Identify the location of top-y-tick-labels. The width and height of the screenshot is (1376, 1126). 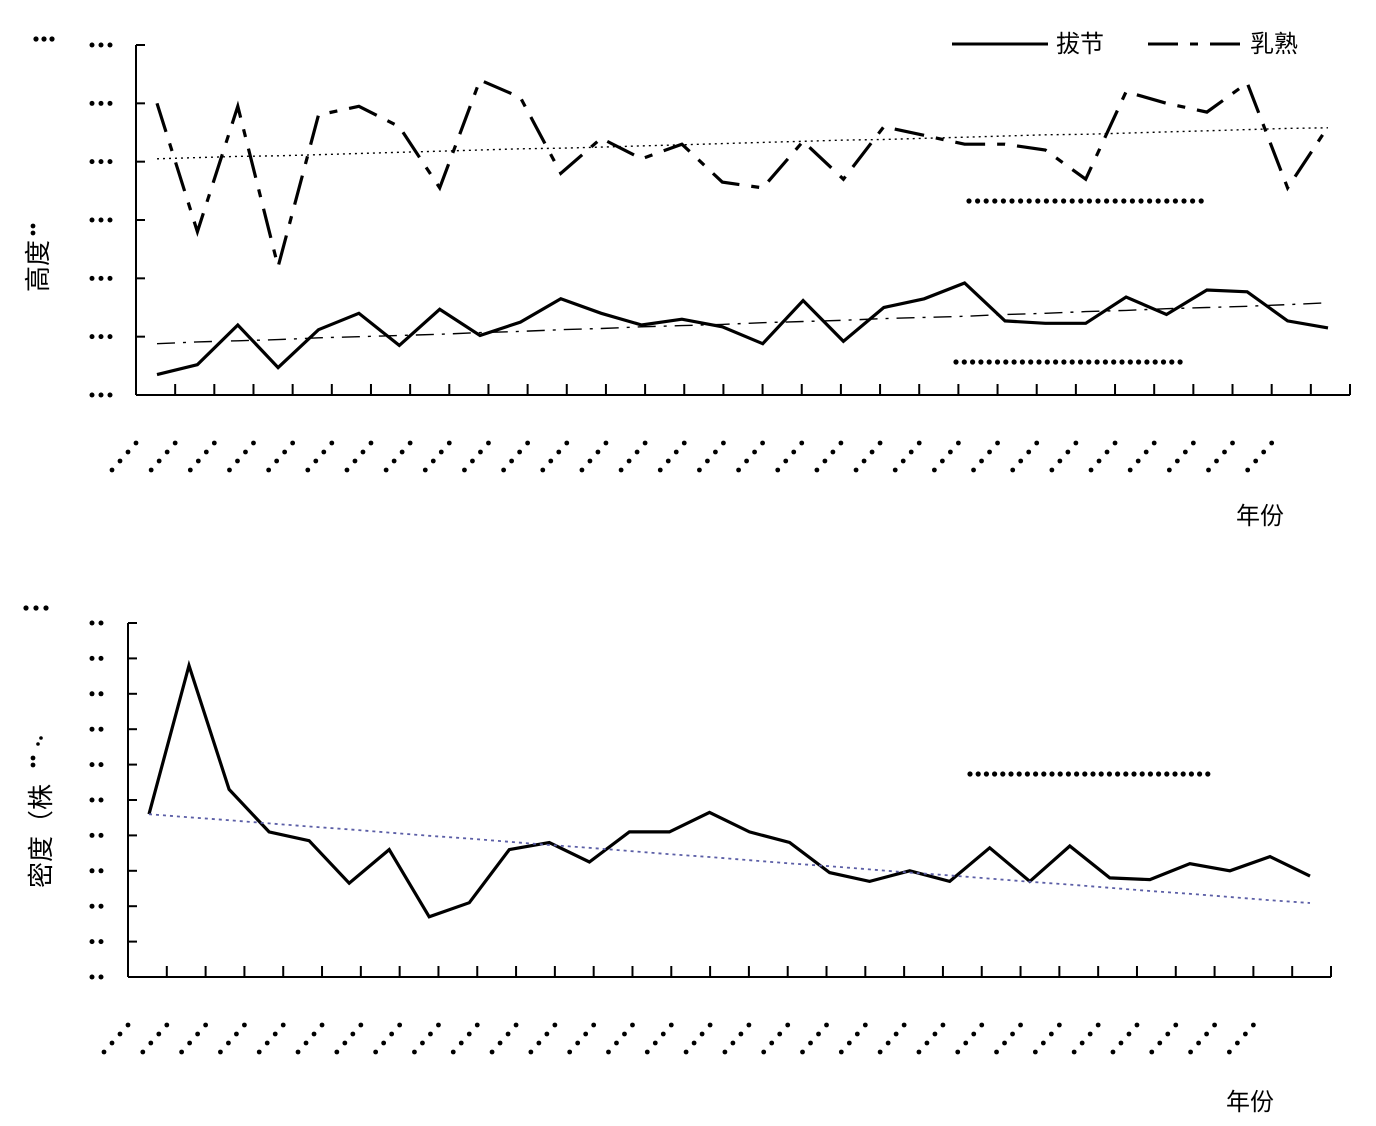
(101, 220).